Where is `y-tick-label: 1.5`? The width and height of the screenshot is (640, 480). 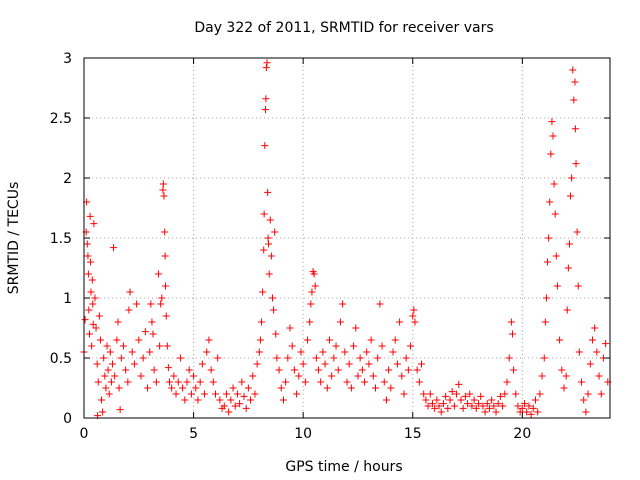
y-tick-label: 1.5 is located at coordinates (61, 239).